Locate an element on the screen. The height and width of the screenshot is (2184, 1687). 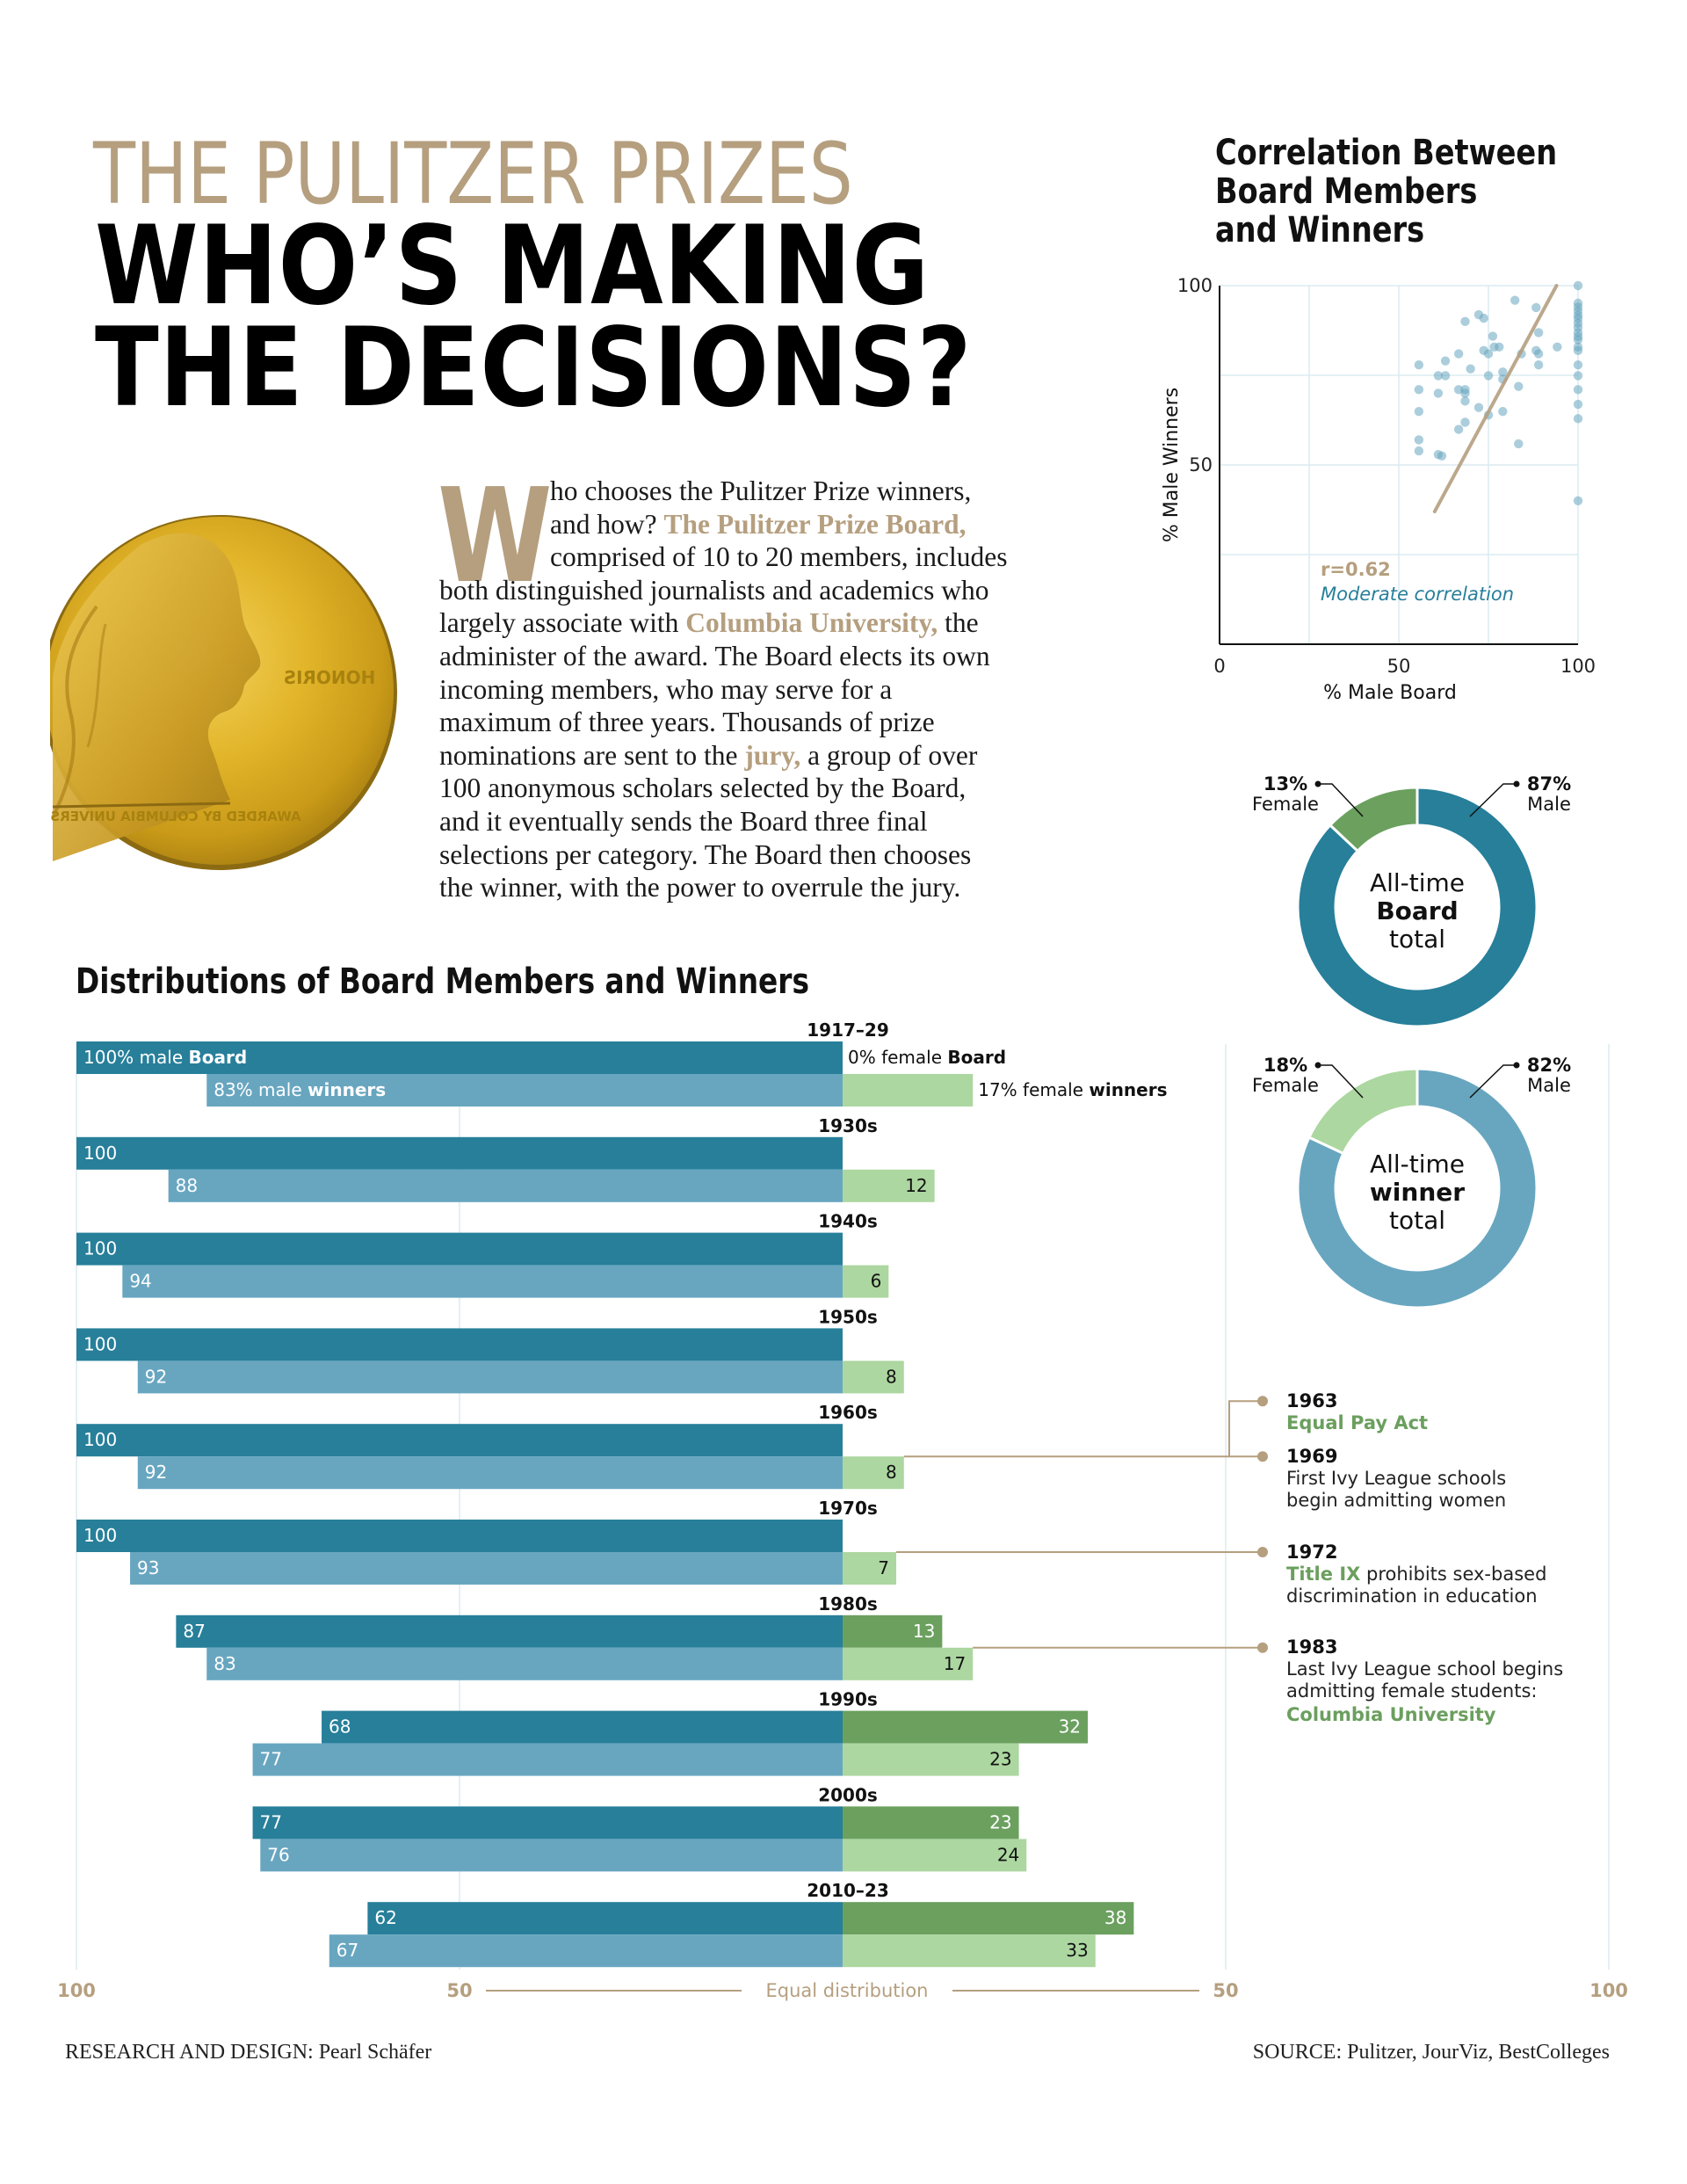
bar-board-female is located at coordinates (931, 1823).